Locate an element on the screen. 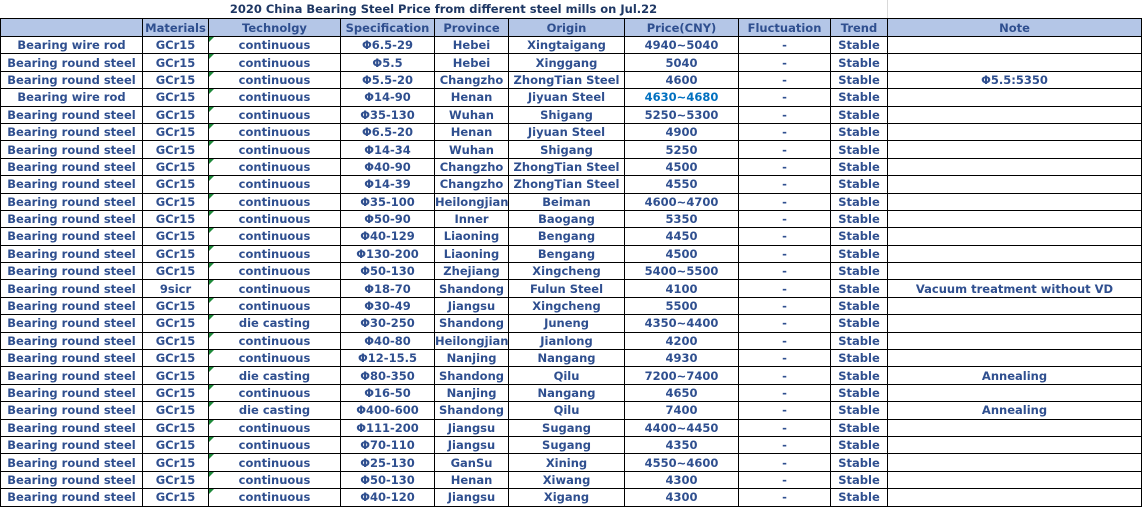  cell-province: GanSu is located at coordinates (471, 462).